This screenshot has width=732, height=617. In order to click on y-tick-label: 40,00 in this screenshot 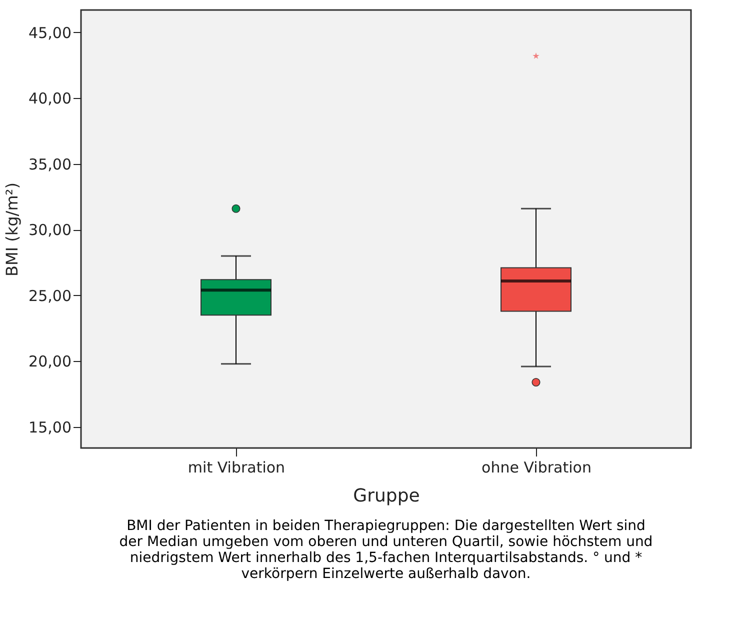, I will do `click(50, 99)`.